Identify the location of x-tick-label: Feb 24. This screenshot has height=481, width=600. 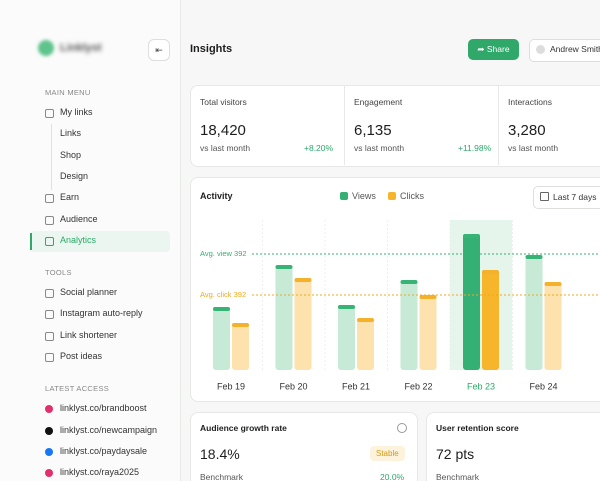
(543, 386).